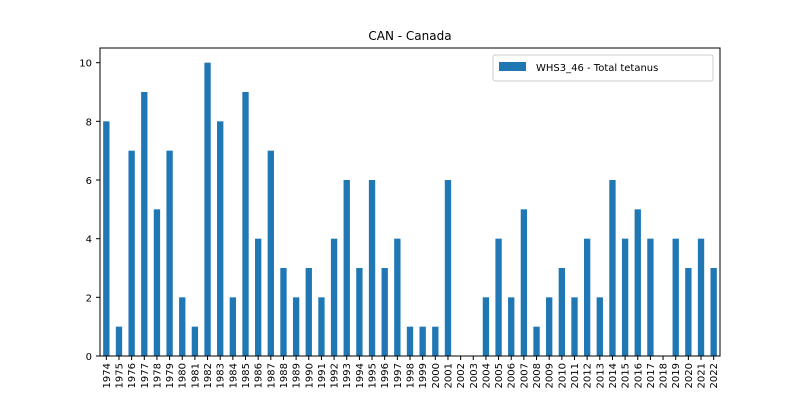 The height and width of the screenshot is (400, 800). Describe the element at coordinates (689, 375) in the screenshot. I see `x-tick-label: 2020` at that location.